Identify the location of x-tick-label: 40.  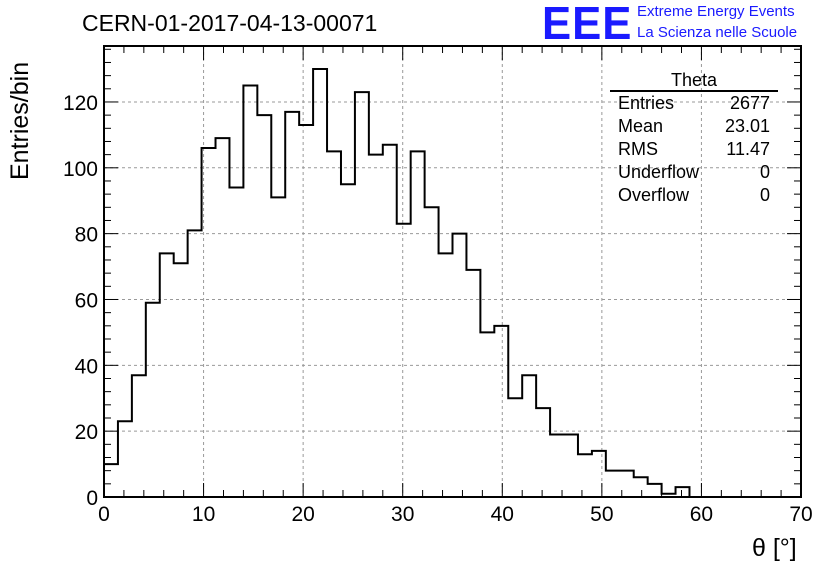
(502, 514).